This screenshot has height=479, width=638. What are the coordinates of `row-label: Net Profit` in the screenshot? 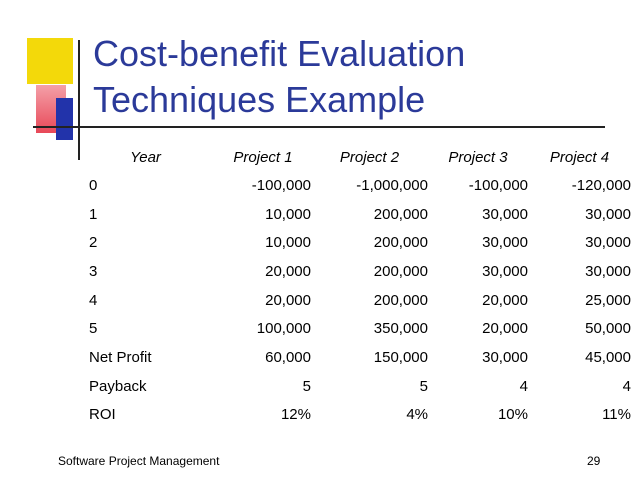 It's located at (120, 357).